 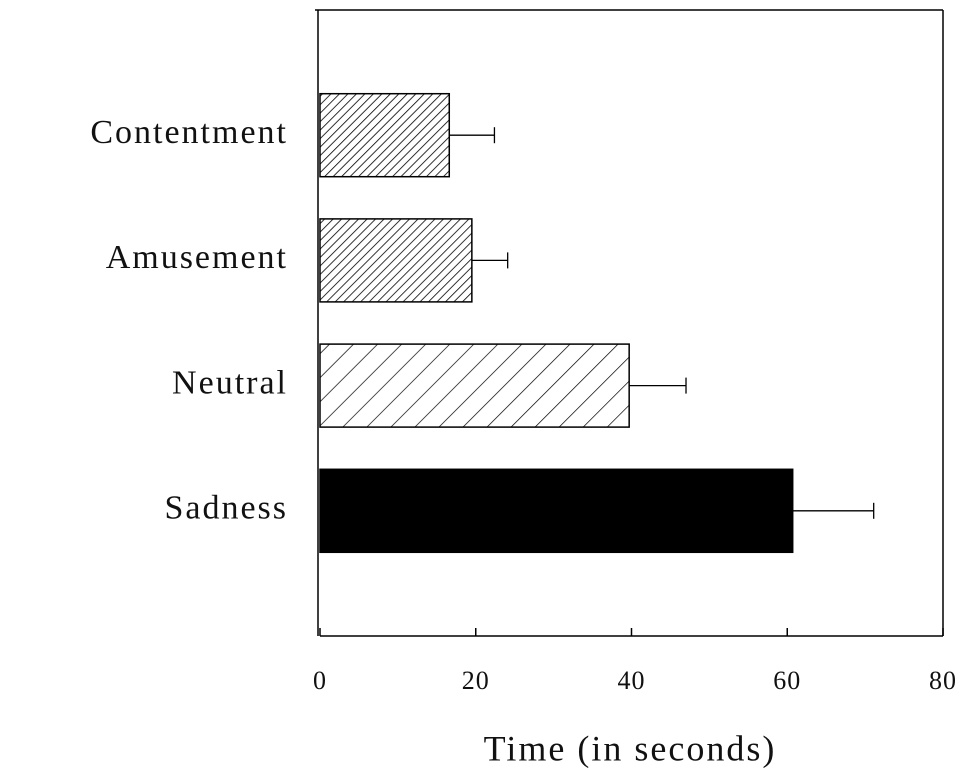 What do you see at coordinates (230, 382) in the screenshot?
I see `y-tick-label: Neutral` at bounding box center [230, 382].